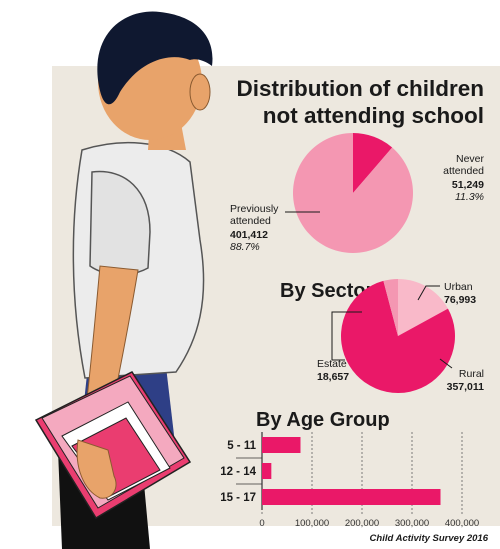 The image size is (500, 549). Describe the element at coordinates (254, 209) in the screenshot. I see `previously-attended-label-1: Previously` at that location.